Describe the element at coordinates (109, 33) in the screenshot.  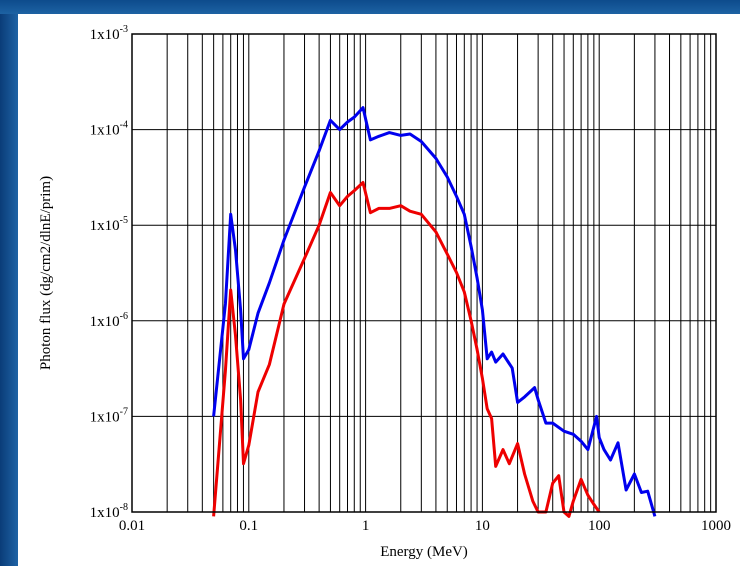
I see `y-tick-label: 1x10⁻³` at that location.